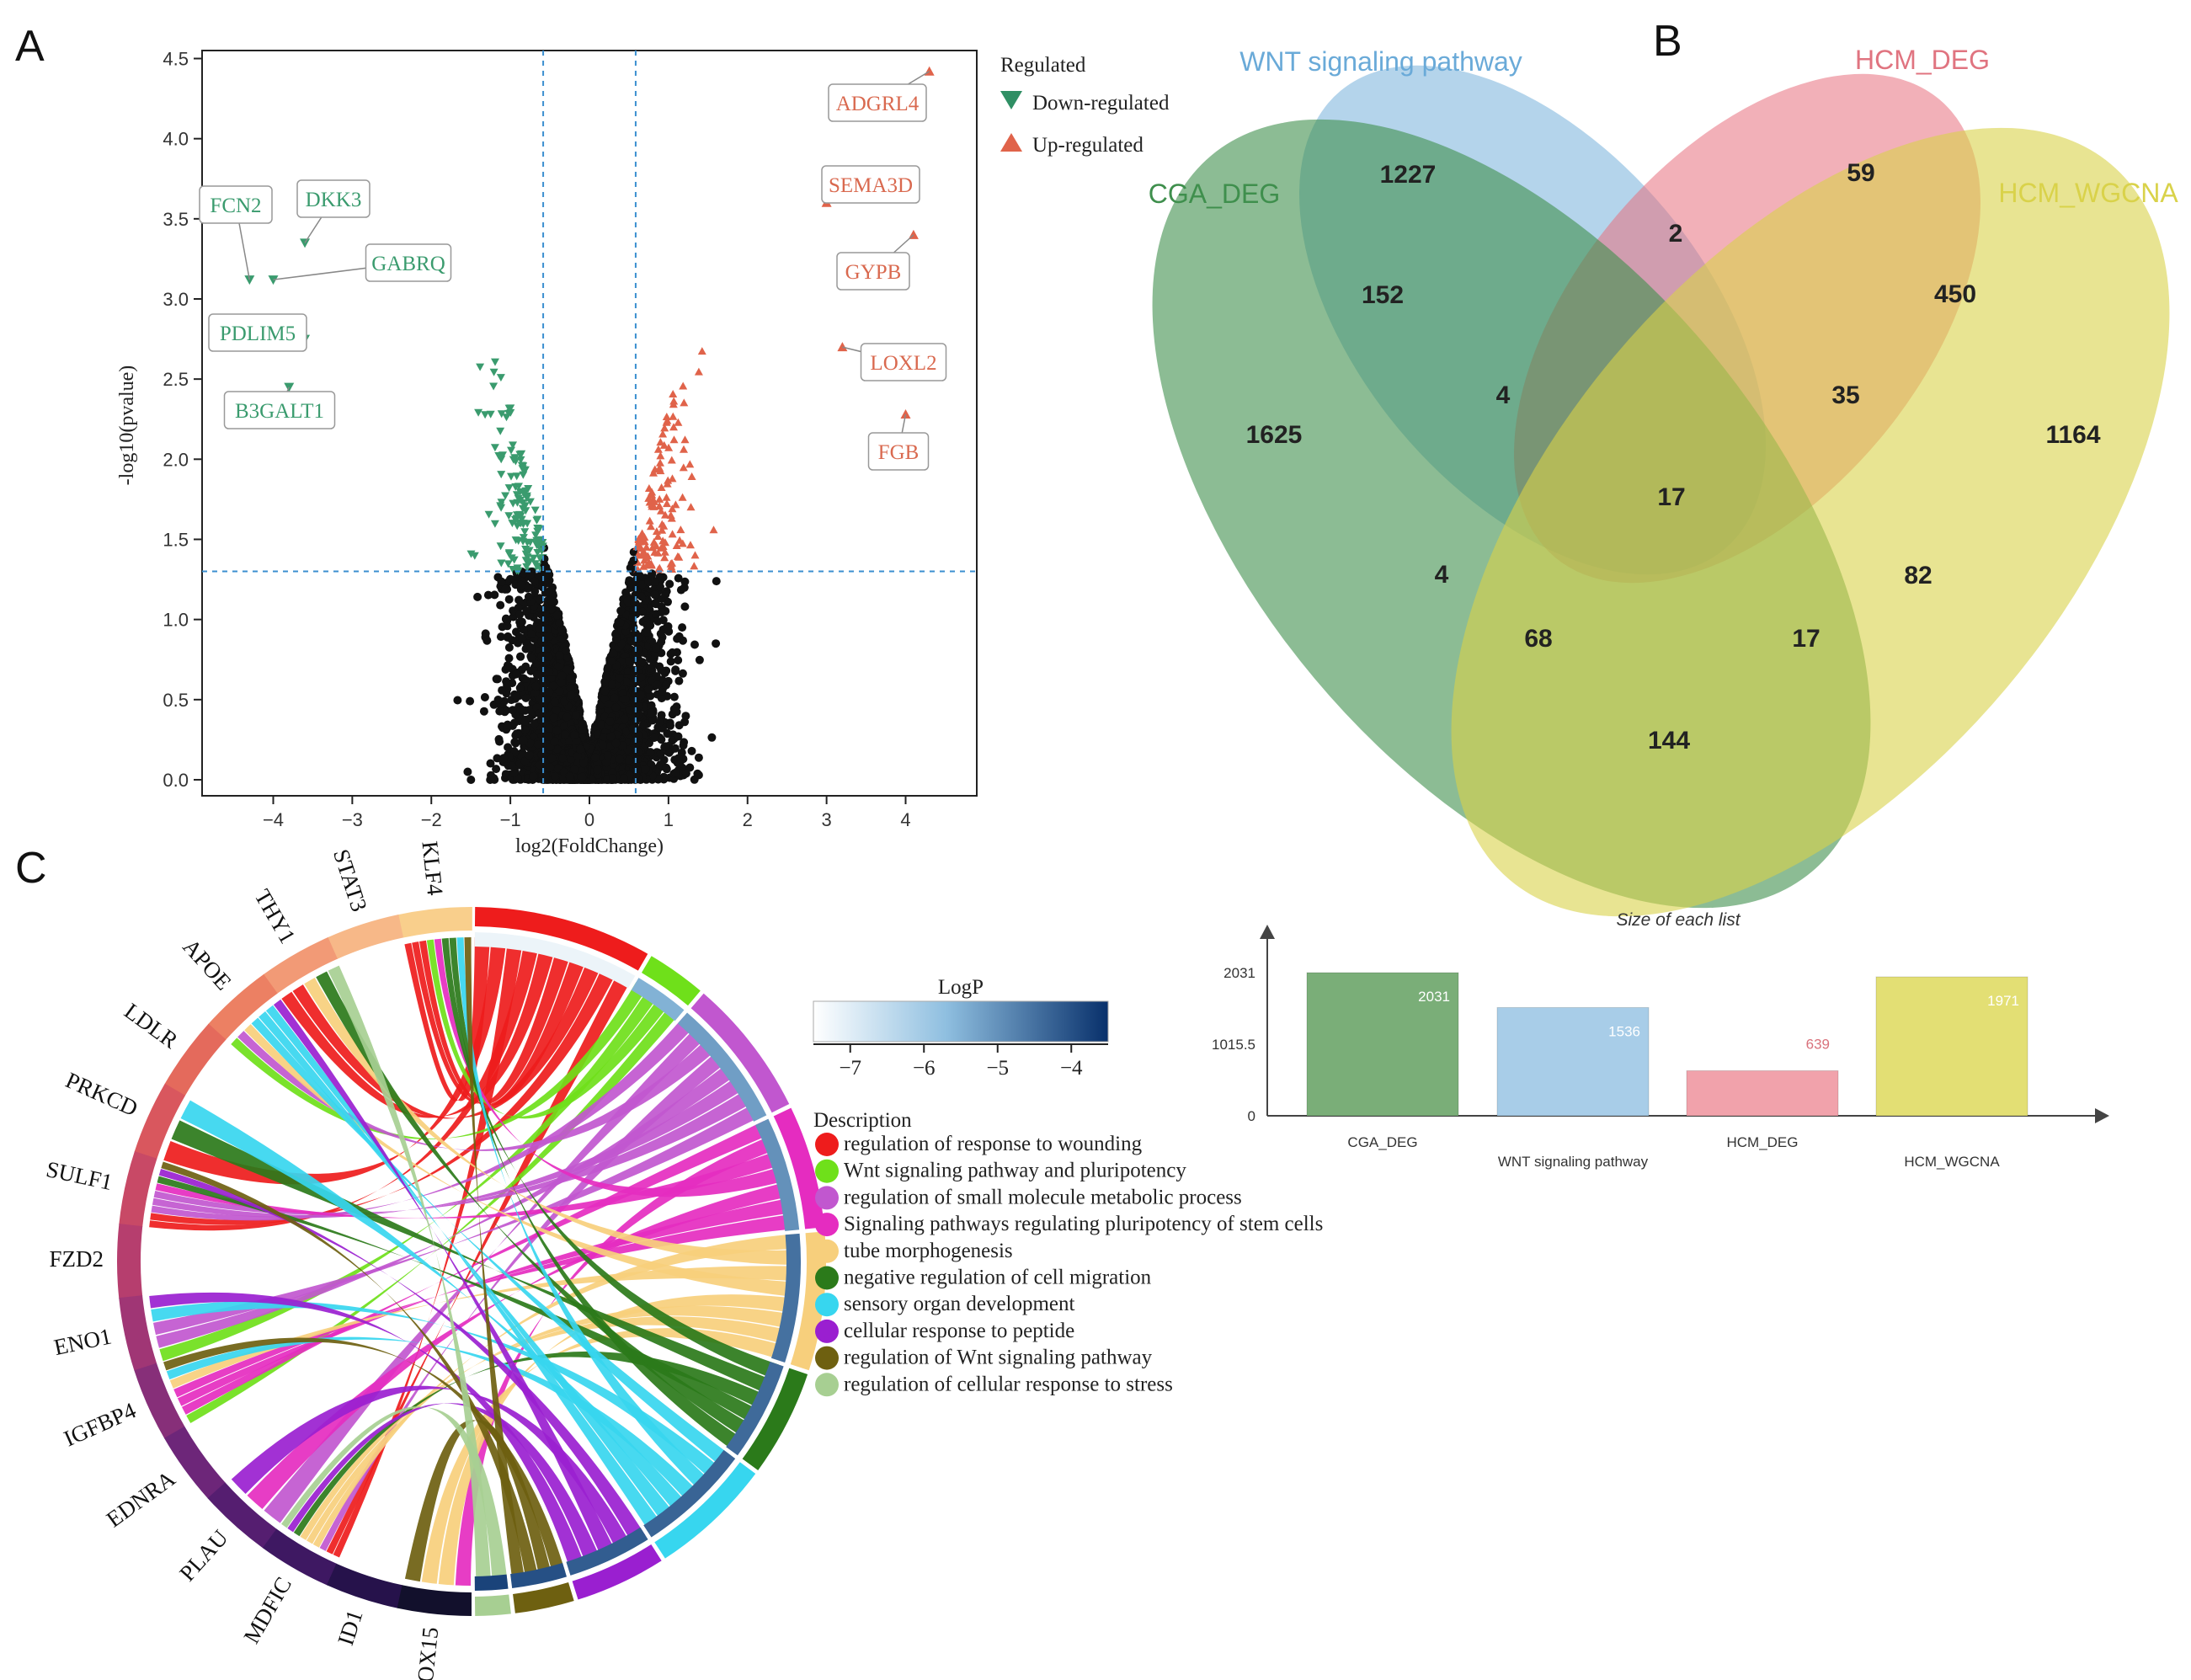 This screenshot has width=2191, height=1680. What do you see at coordinates (30, 46) in the screenshot?
I see `panel-letter-a: A` at bounding box center [30, 46].